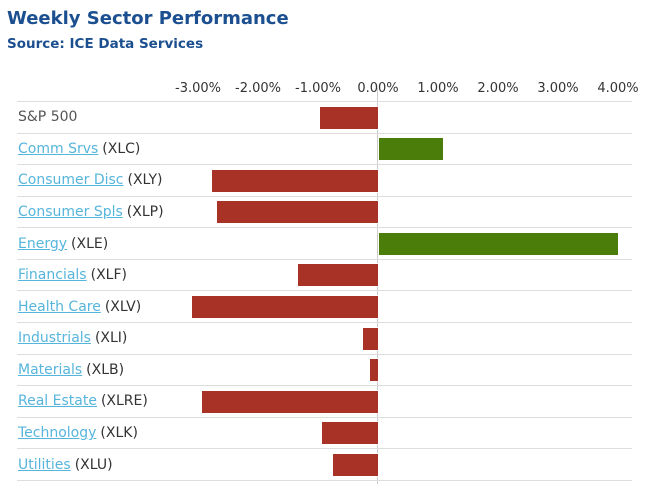 The width and height of the screenshot is (645, 500). What do you see at coordinates (54, 338) in the screenshot?
I see `sector-link: Industrials` at bounding box center [54, 338].